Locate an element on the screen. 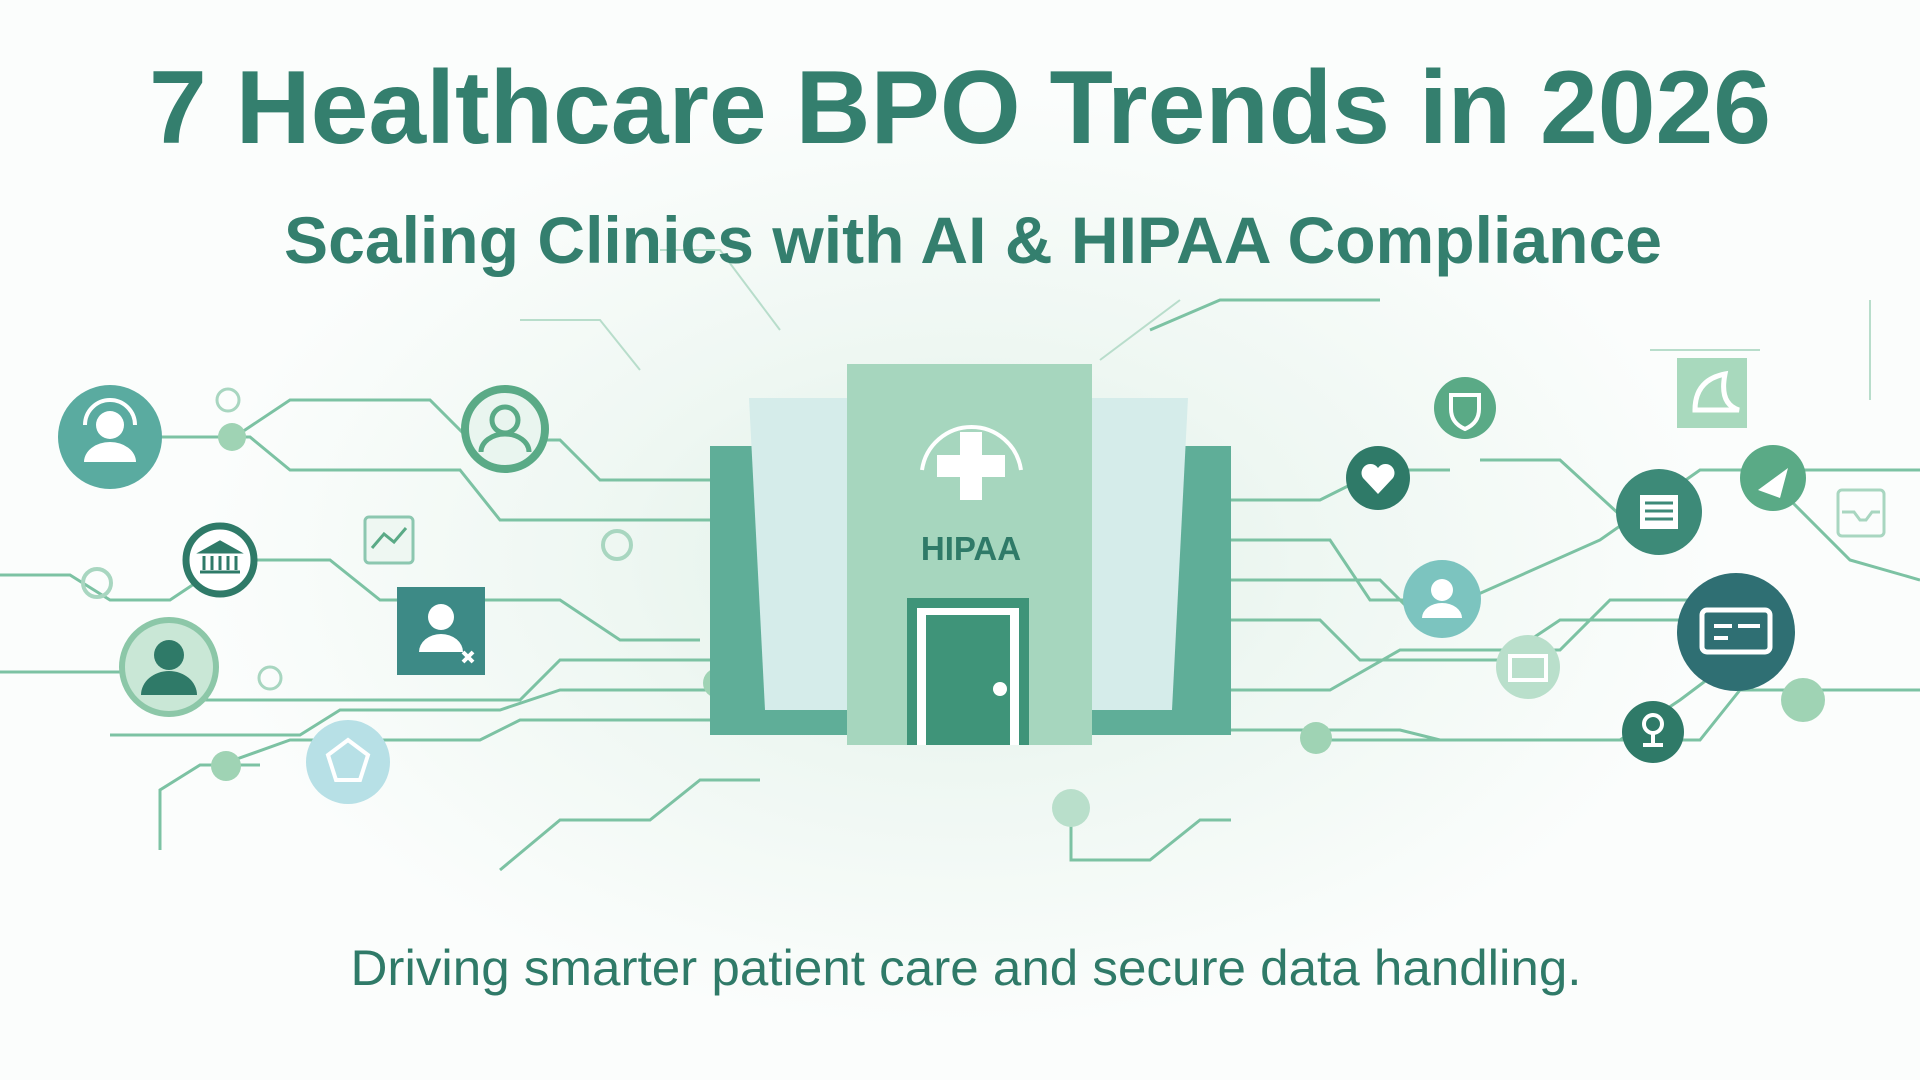  network-icon is located at coordinates (348, 762).